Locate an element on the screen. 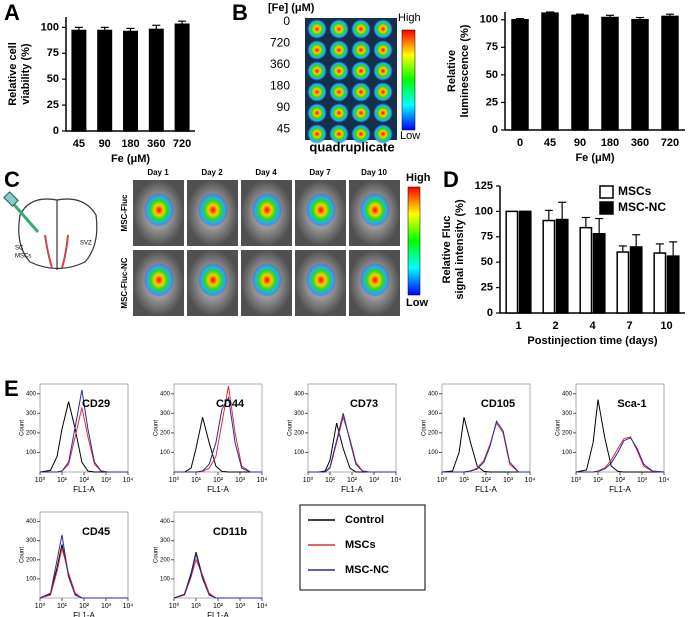 The width and height of the screenshot is (691, 617). y-tick-label: 125 is located at coordinates (484, 186).